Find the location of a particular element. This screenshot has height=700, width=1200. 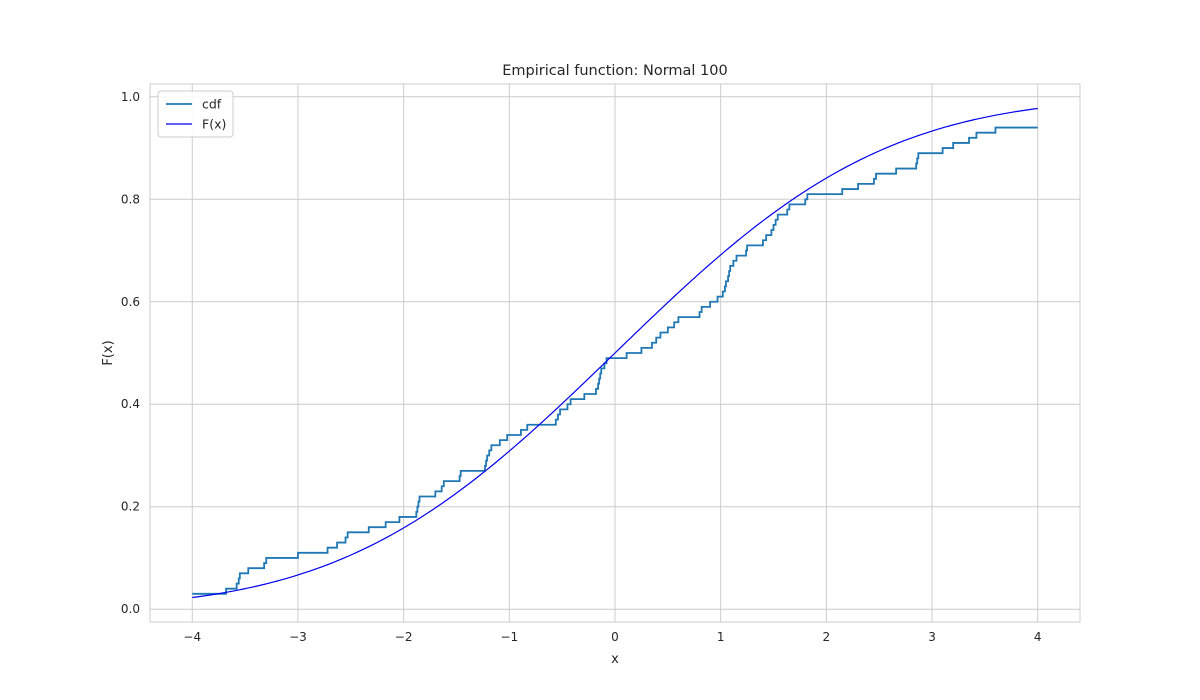

y-tick-label: 0.0 is located at coordinates (130, 609).